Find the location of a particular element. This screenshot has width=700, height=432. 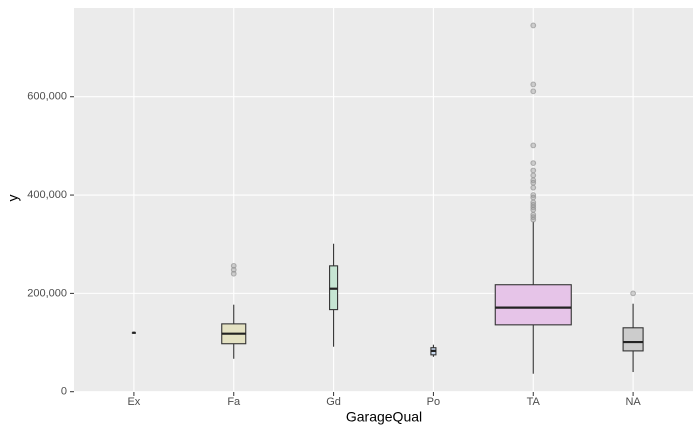

y-tick-label: 200,000 is located at coordinates (47, 293).